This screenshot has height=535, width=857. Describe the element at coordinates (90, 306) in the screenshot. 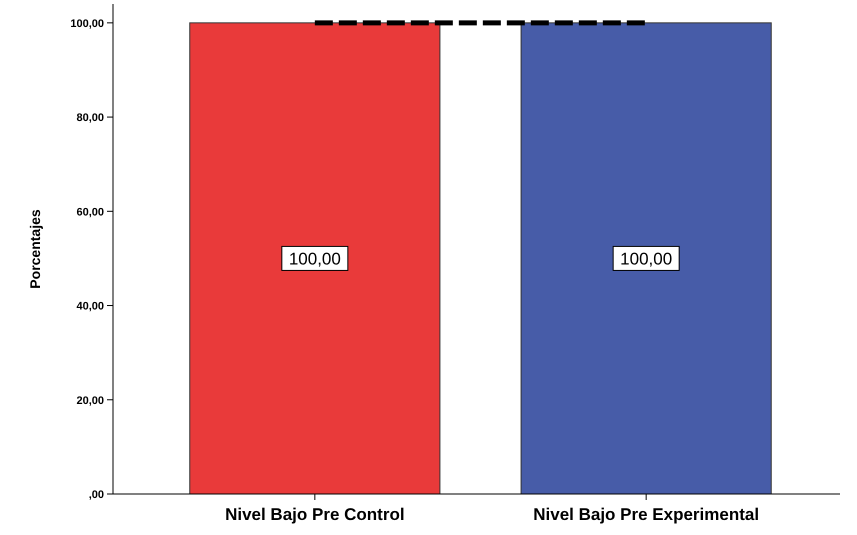

I see `y-tick-label: 40,00` at that location.